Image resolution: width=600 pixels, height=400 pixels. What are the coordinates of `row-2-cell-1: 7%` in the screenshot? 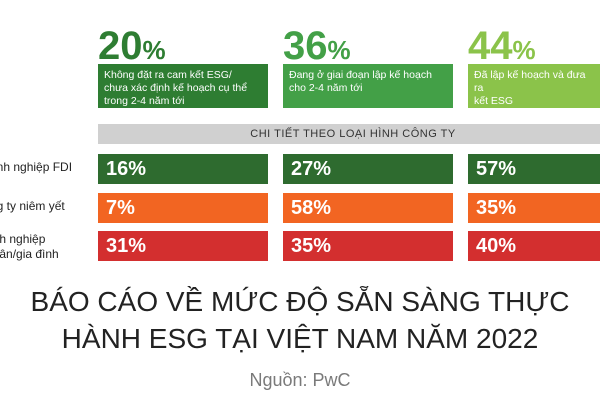 It's located at (183, 208).